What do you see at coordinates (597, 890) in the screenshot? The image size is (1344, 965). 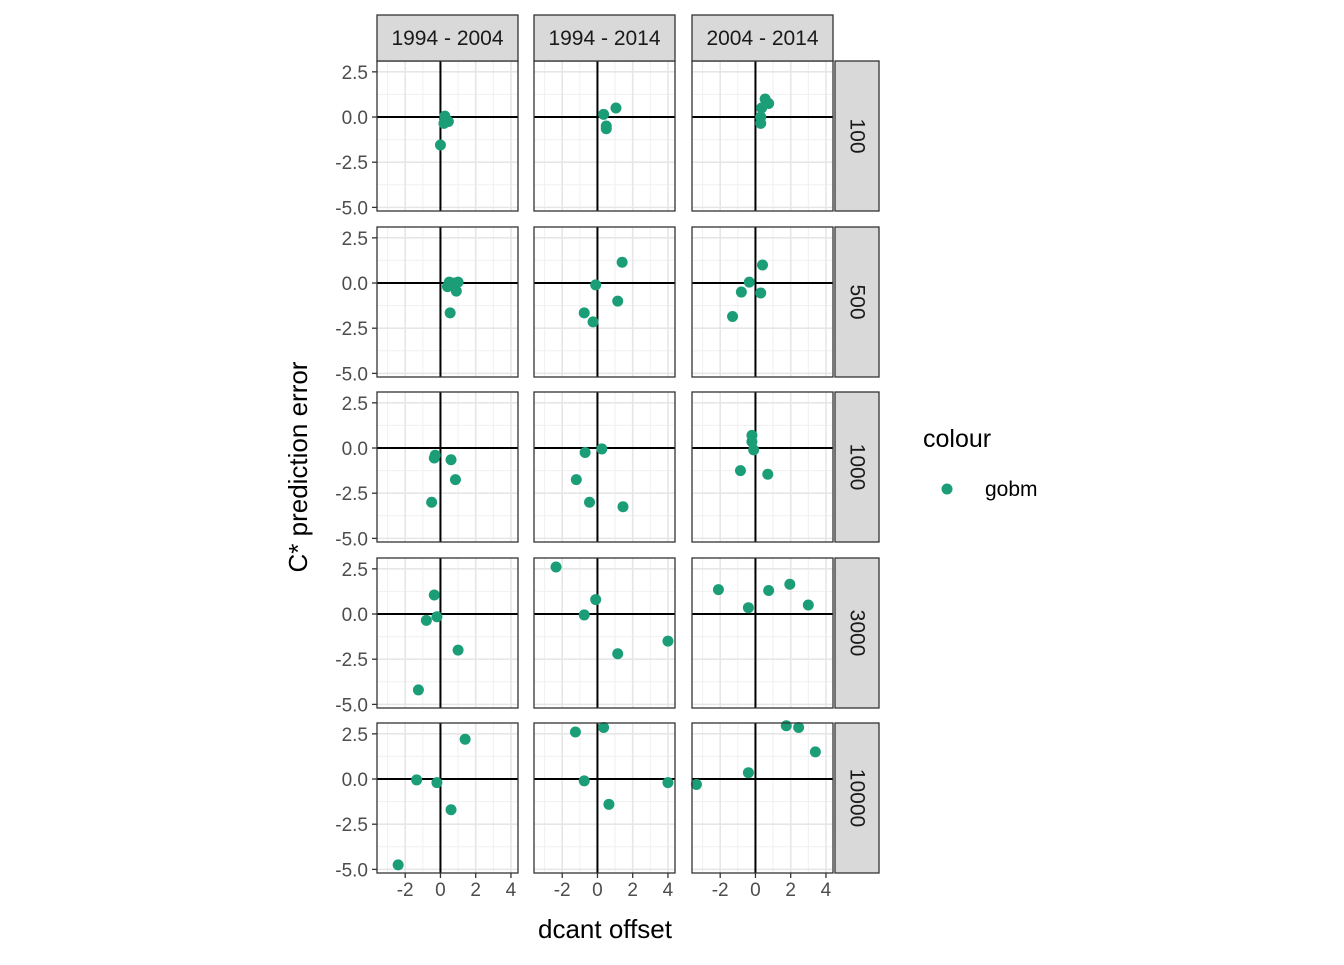 I see `x-tick-label: 0` at bounding box center [597, 890].